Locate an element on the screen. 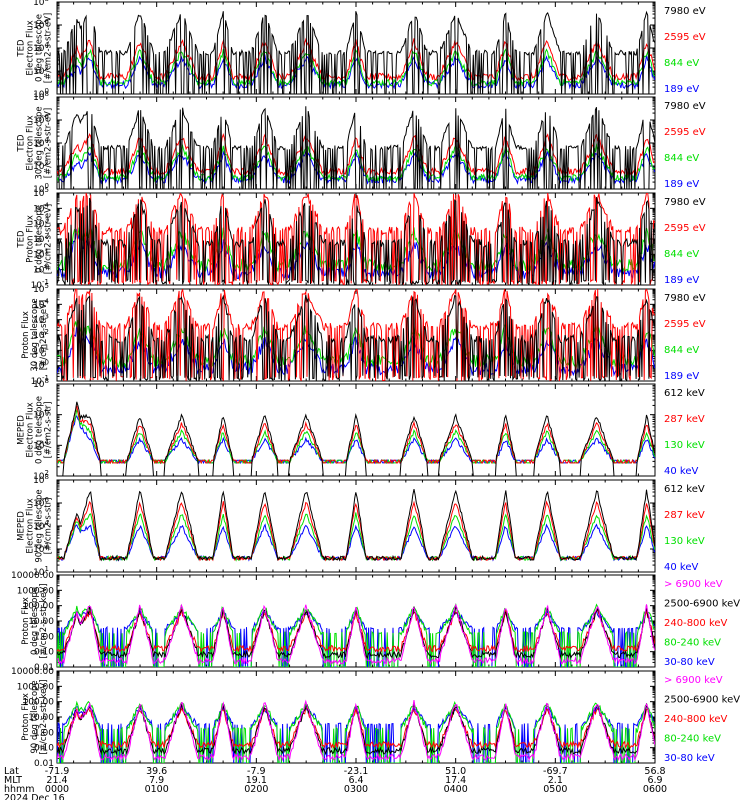 The width and height of the screenshot is (750, 800). y-tick-label: 10000.00 is located at coordinates (32, 672).